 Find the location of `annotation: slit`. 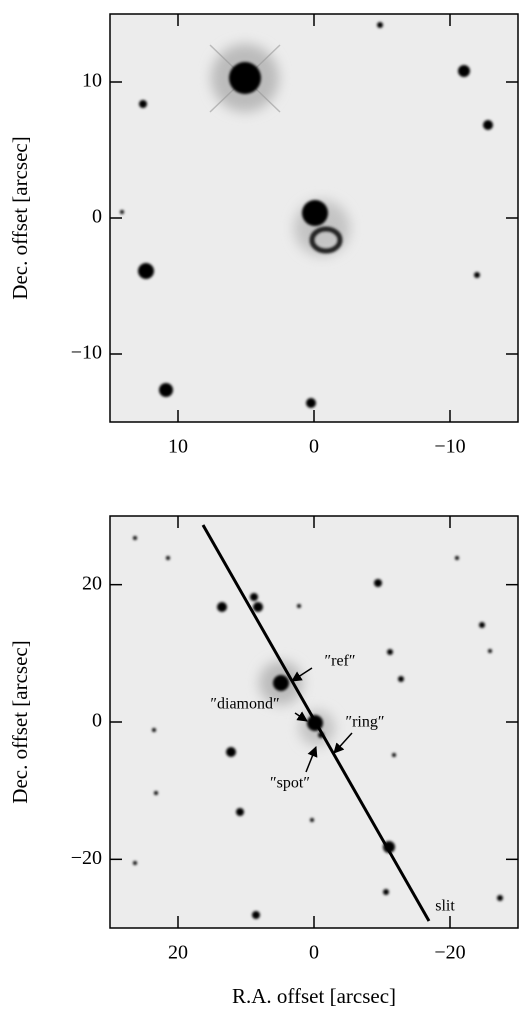

annotation: slit is located at coordinates (445, 906).